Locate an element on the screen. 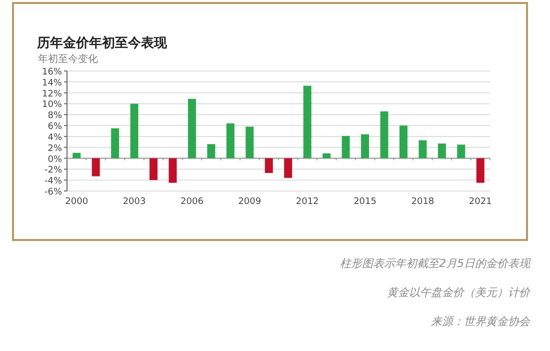 The image size is (550, 351). y-tick-label: 0% is located at coordinates (55, 159).